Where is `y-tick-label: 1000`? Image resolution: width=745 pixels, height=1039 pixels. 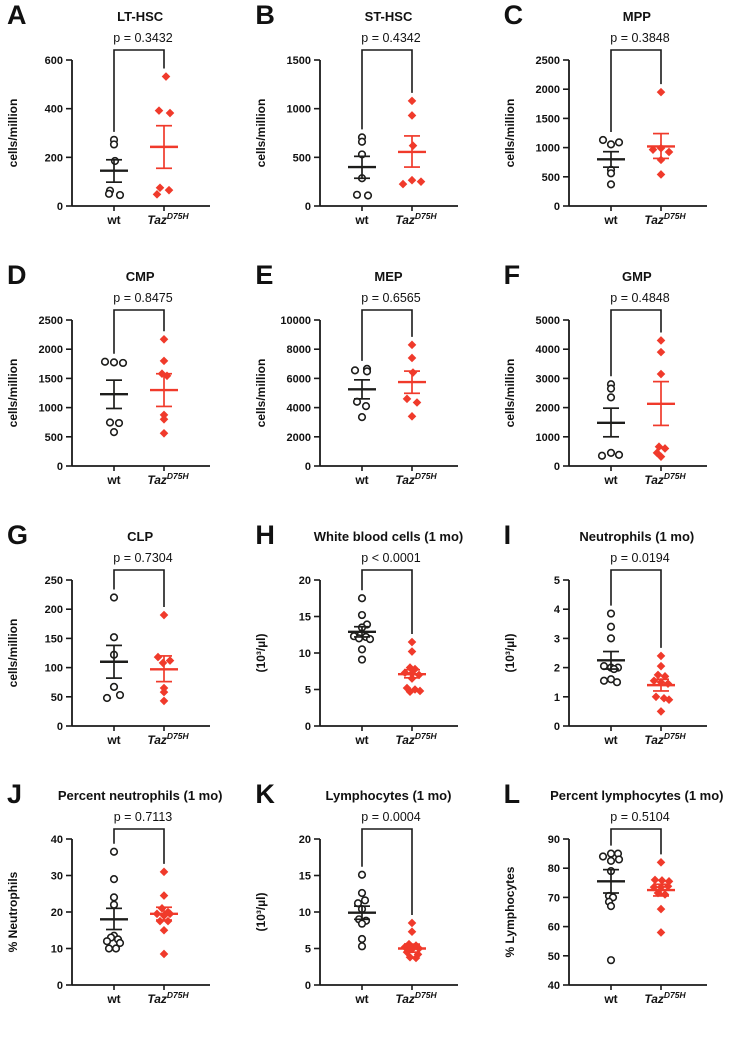 y-tick-label: 1000 is located at coordinates (547, 438).